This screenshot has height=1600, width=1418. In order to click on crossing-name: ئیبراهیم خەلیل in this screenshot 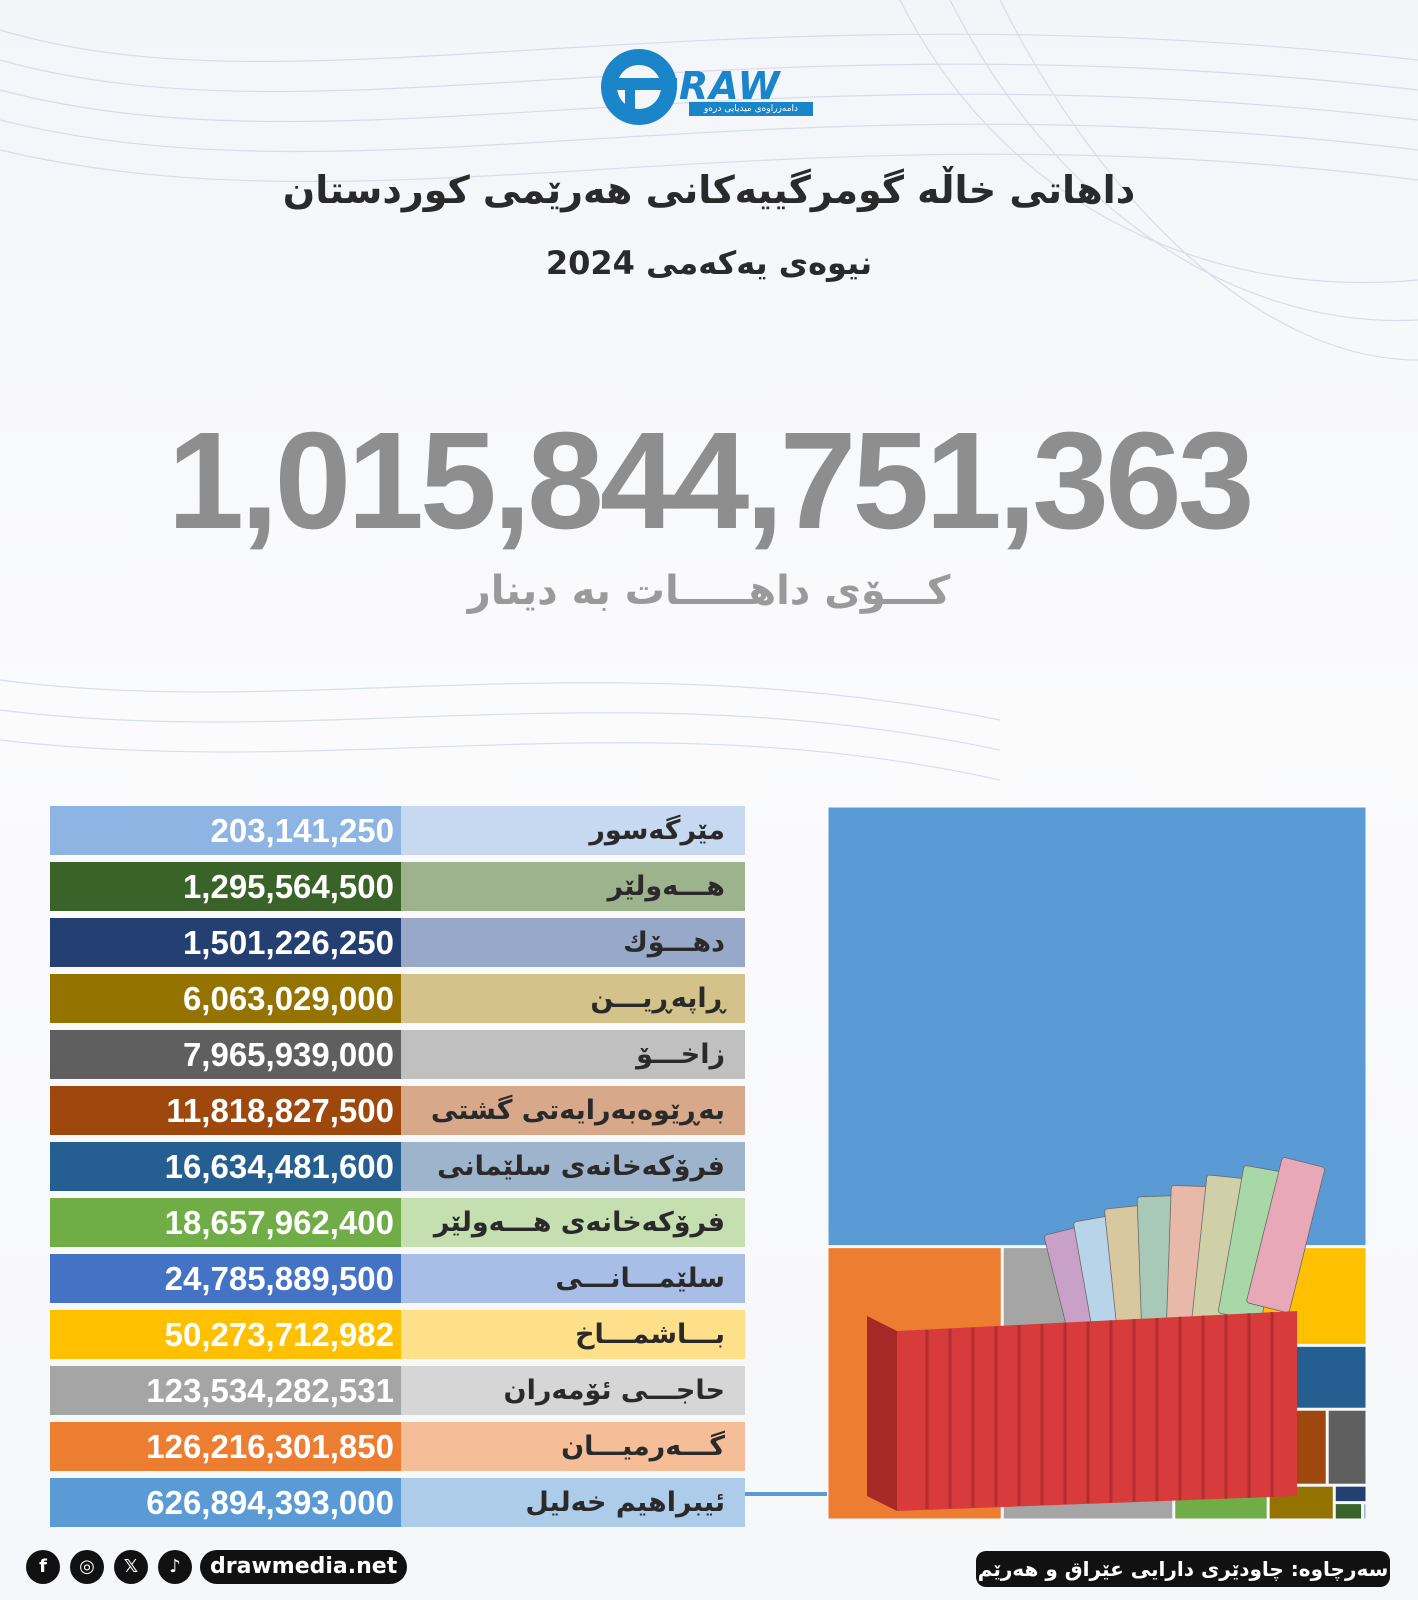, I will do `click(573, 1502)`.